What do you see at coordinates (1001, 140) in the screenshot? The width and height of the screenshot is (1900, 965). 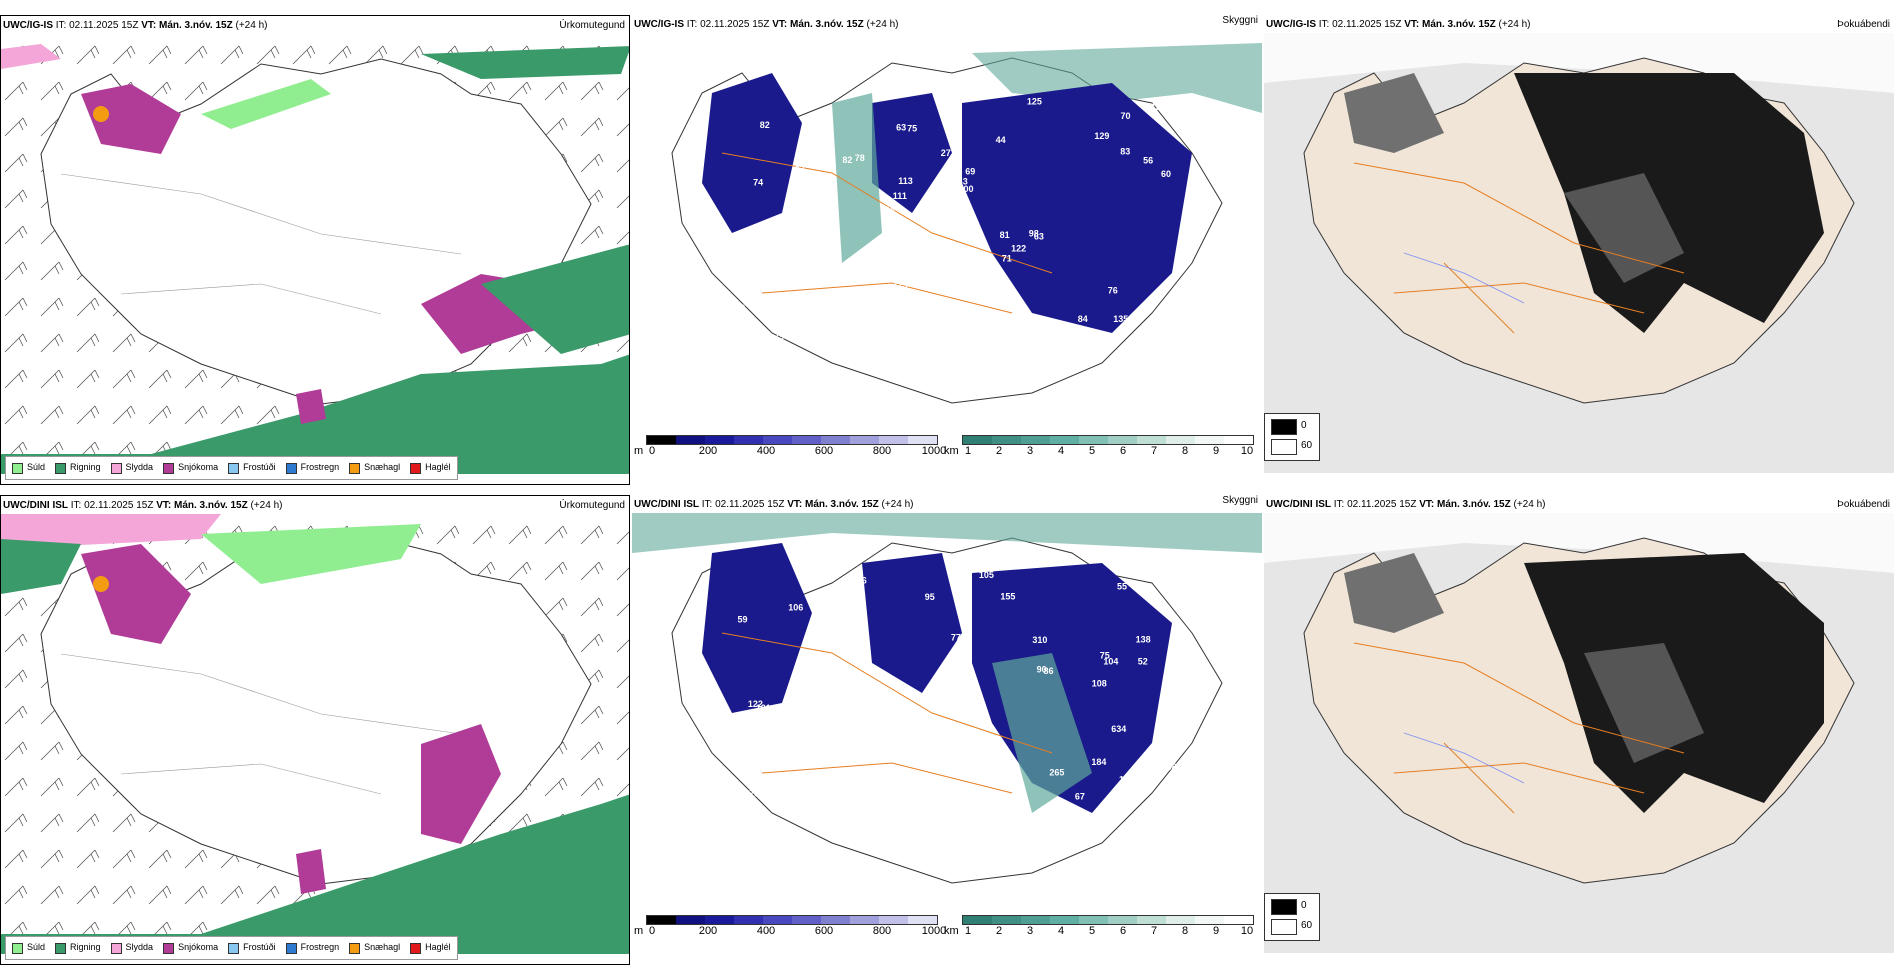 I see `visibility-value-label: 44` at bounding box center [1001, 140].